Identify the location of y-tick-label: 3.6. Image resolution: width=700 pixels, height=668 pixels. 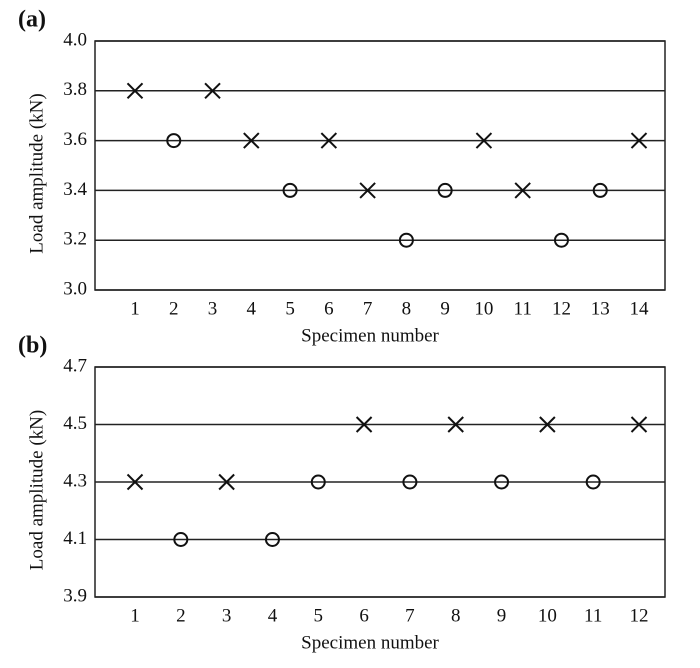
(75, 139).